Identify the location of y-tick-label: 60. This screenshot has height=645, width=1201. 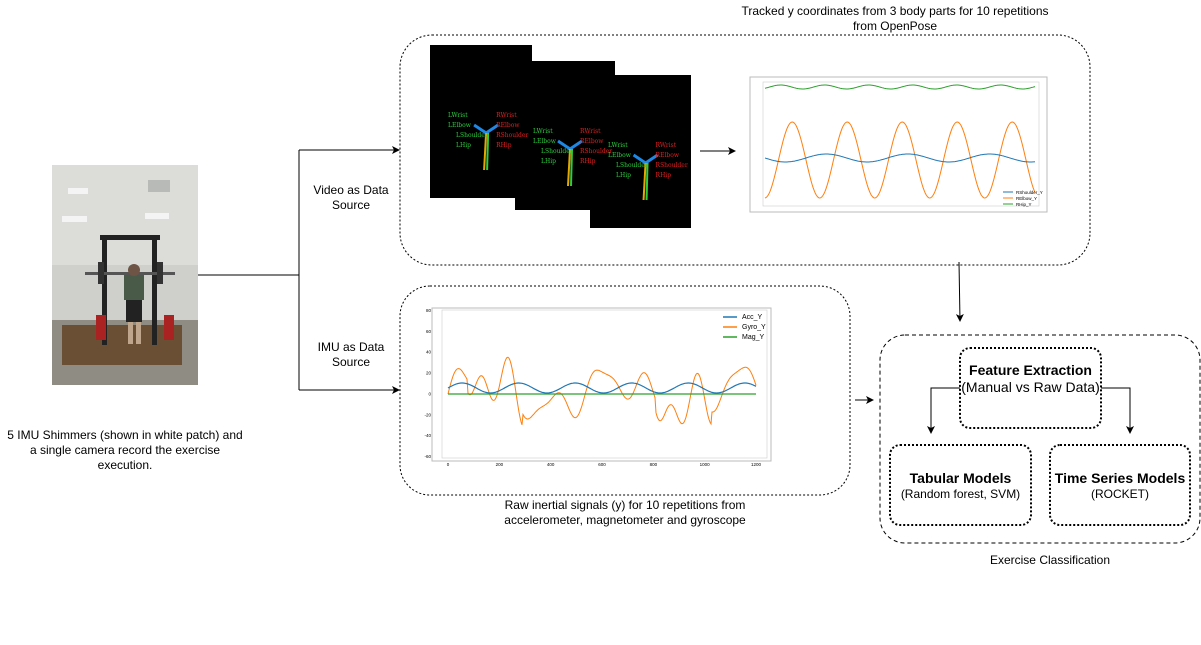
(429, 331).